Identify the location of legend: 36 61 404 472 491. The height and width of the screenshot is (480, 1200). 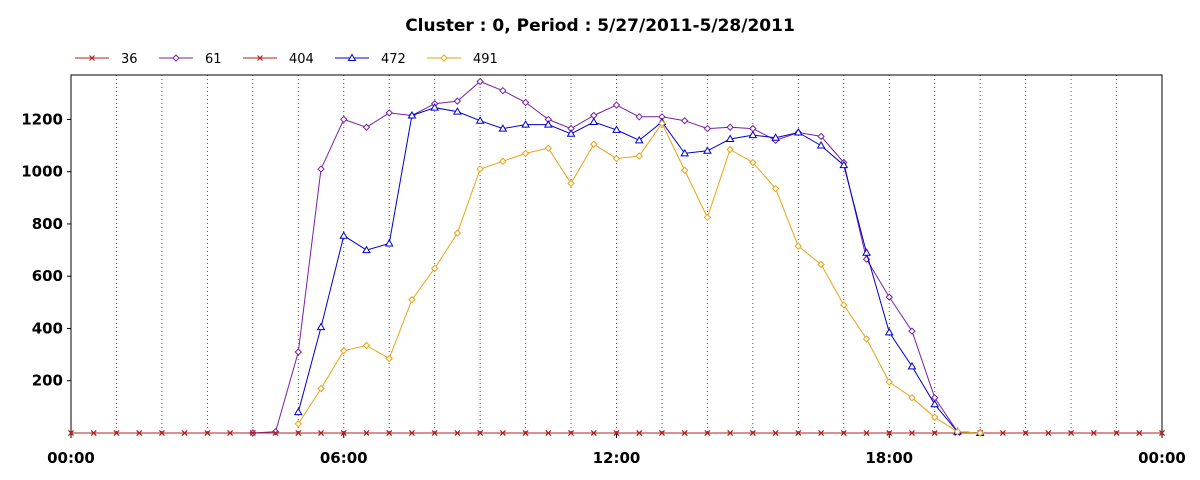
(286, 59).